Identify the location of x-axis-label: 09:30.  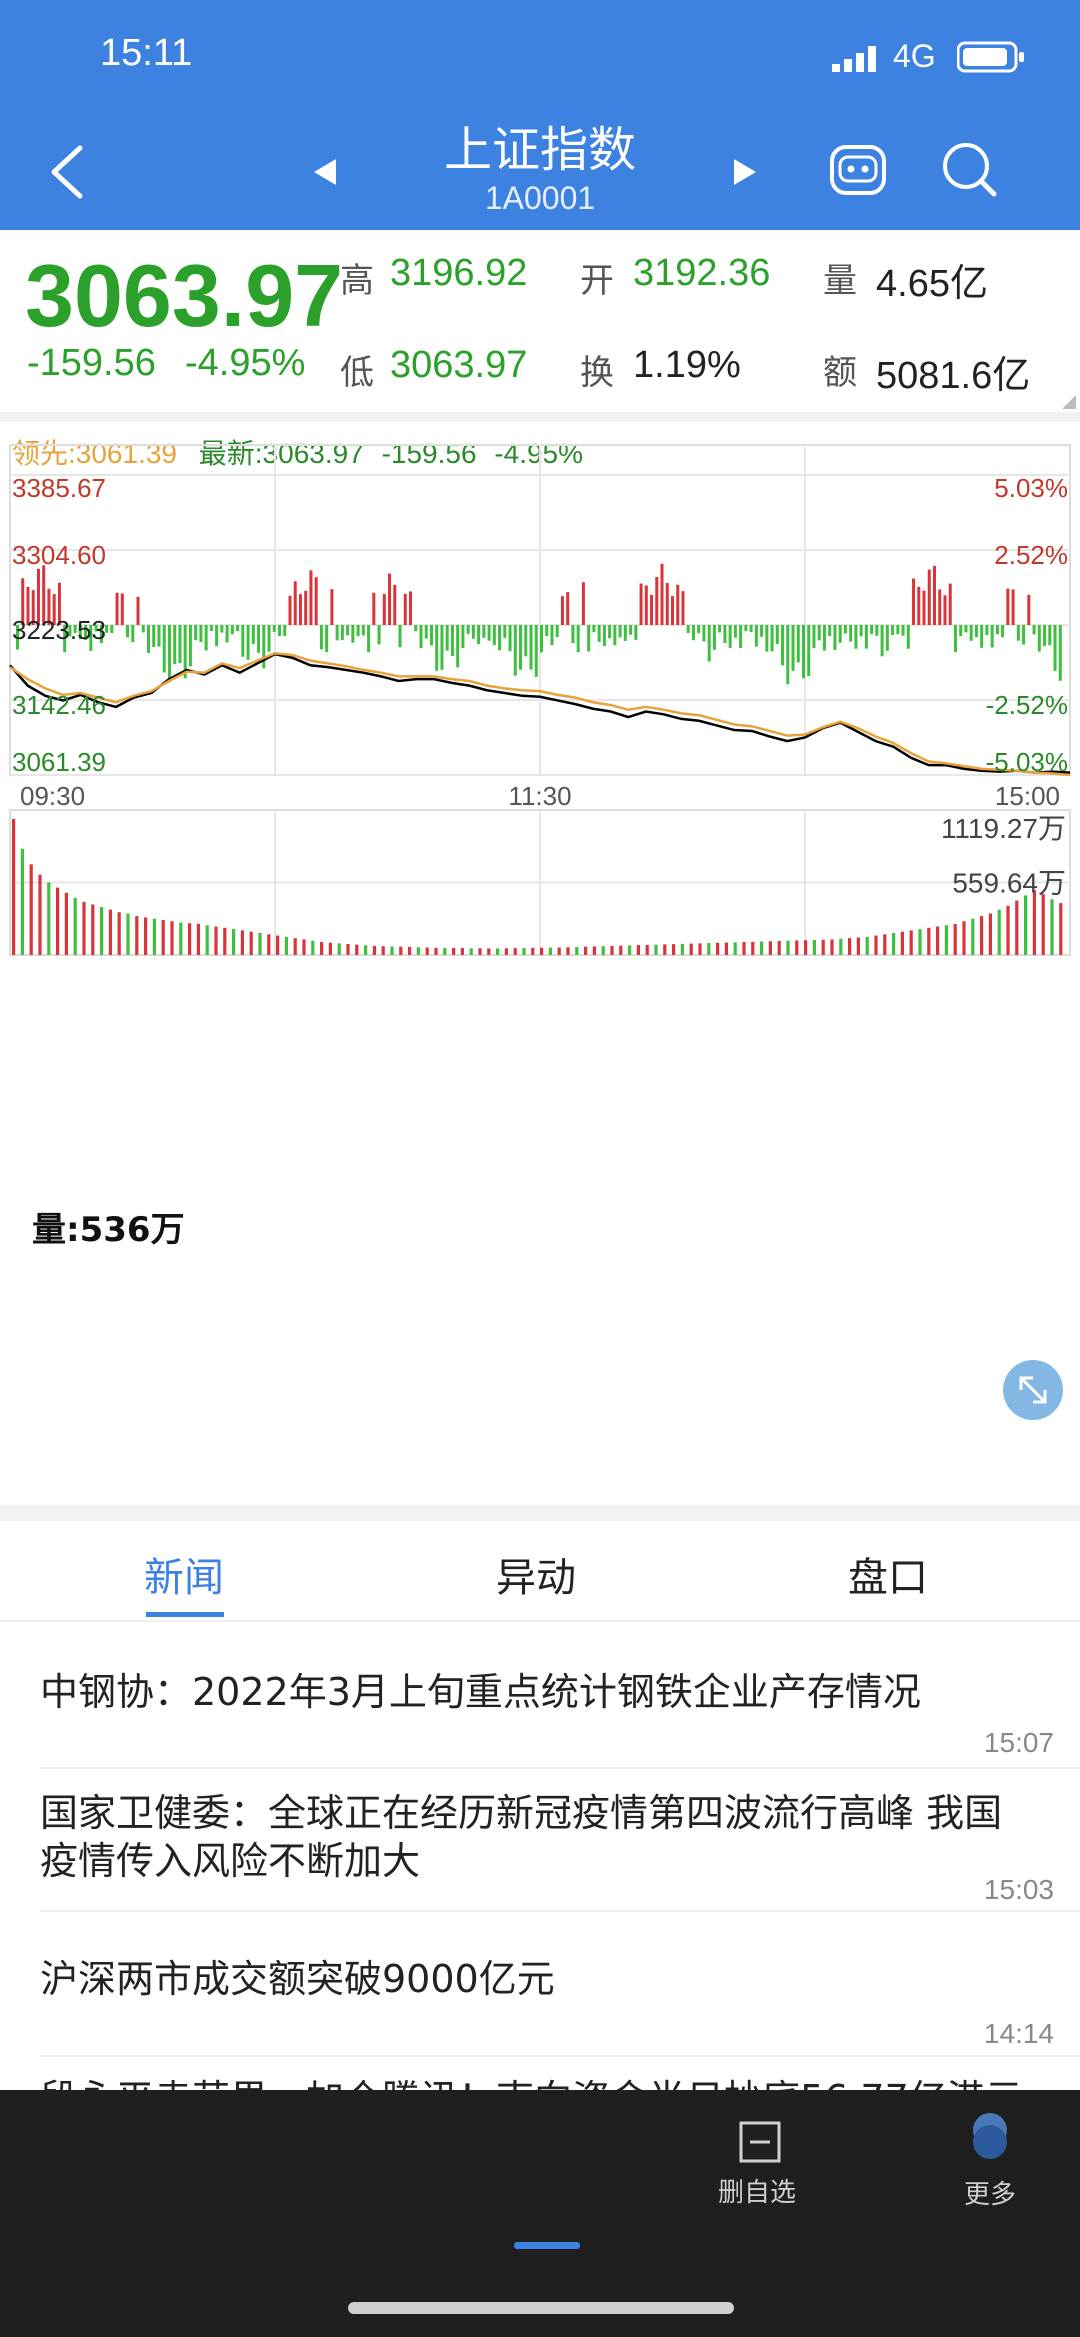
(52, 796).